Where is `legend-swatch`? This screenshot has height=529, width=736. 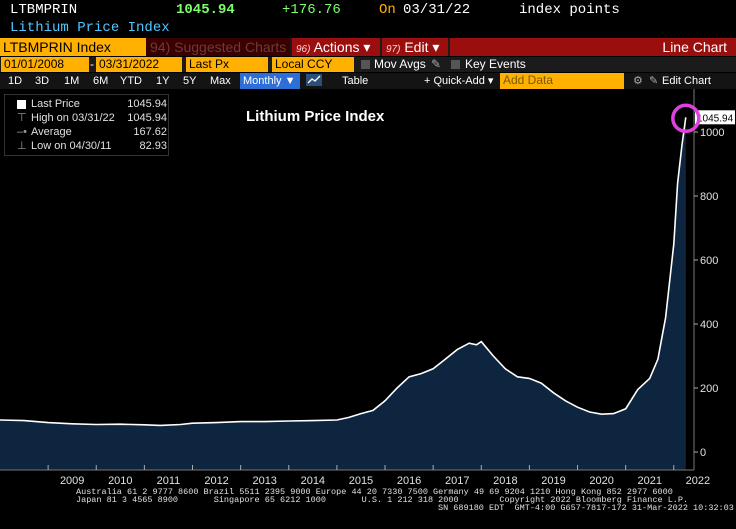
legend-swatch is located at coordinates (21, 104).